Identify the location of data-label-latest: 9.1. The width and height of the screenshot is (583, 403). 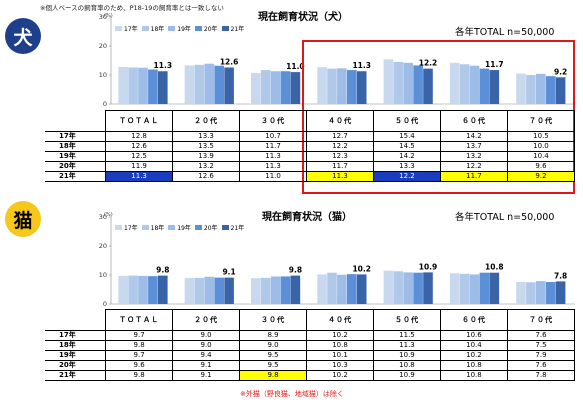
(228, 272).